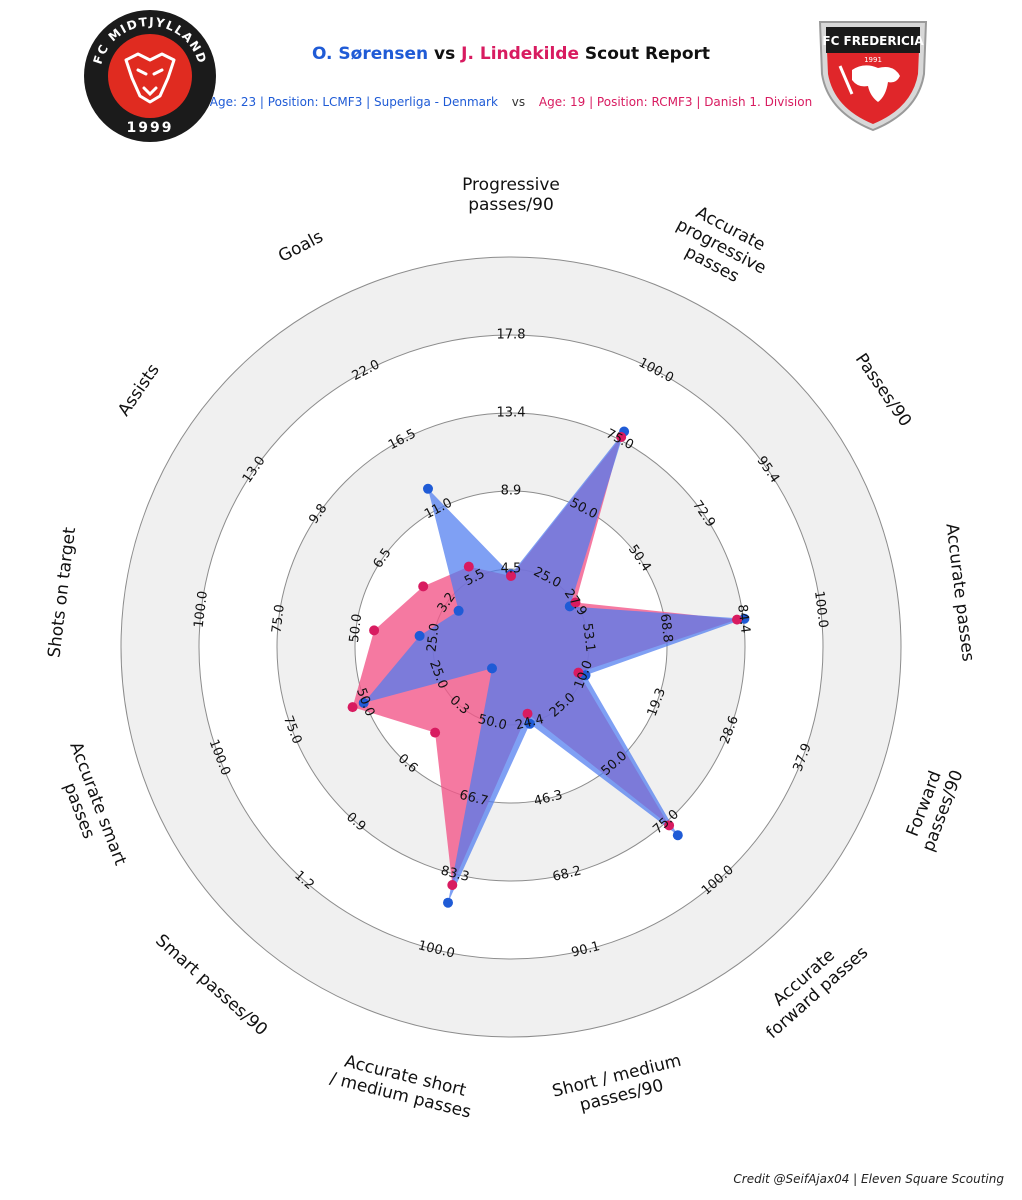 This screenshot has height=1200, width=1022. I want to click on param-label-line: Passes/90, so click(883, 390).